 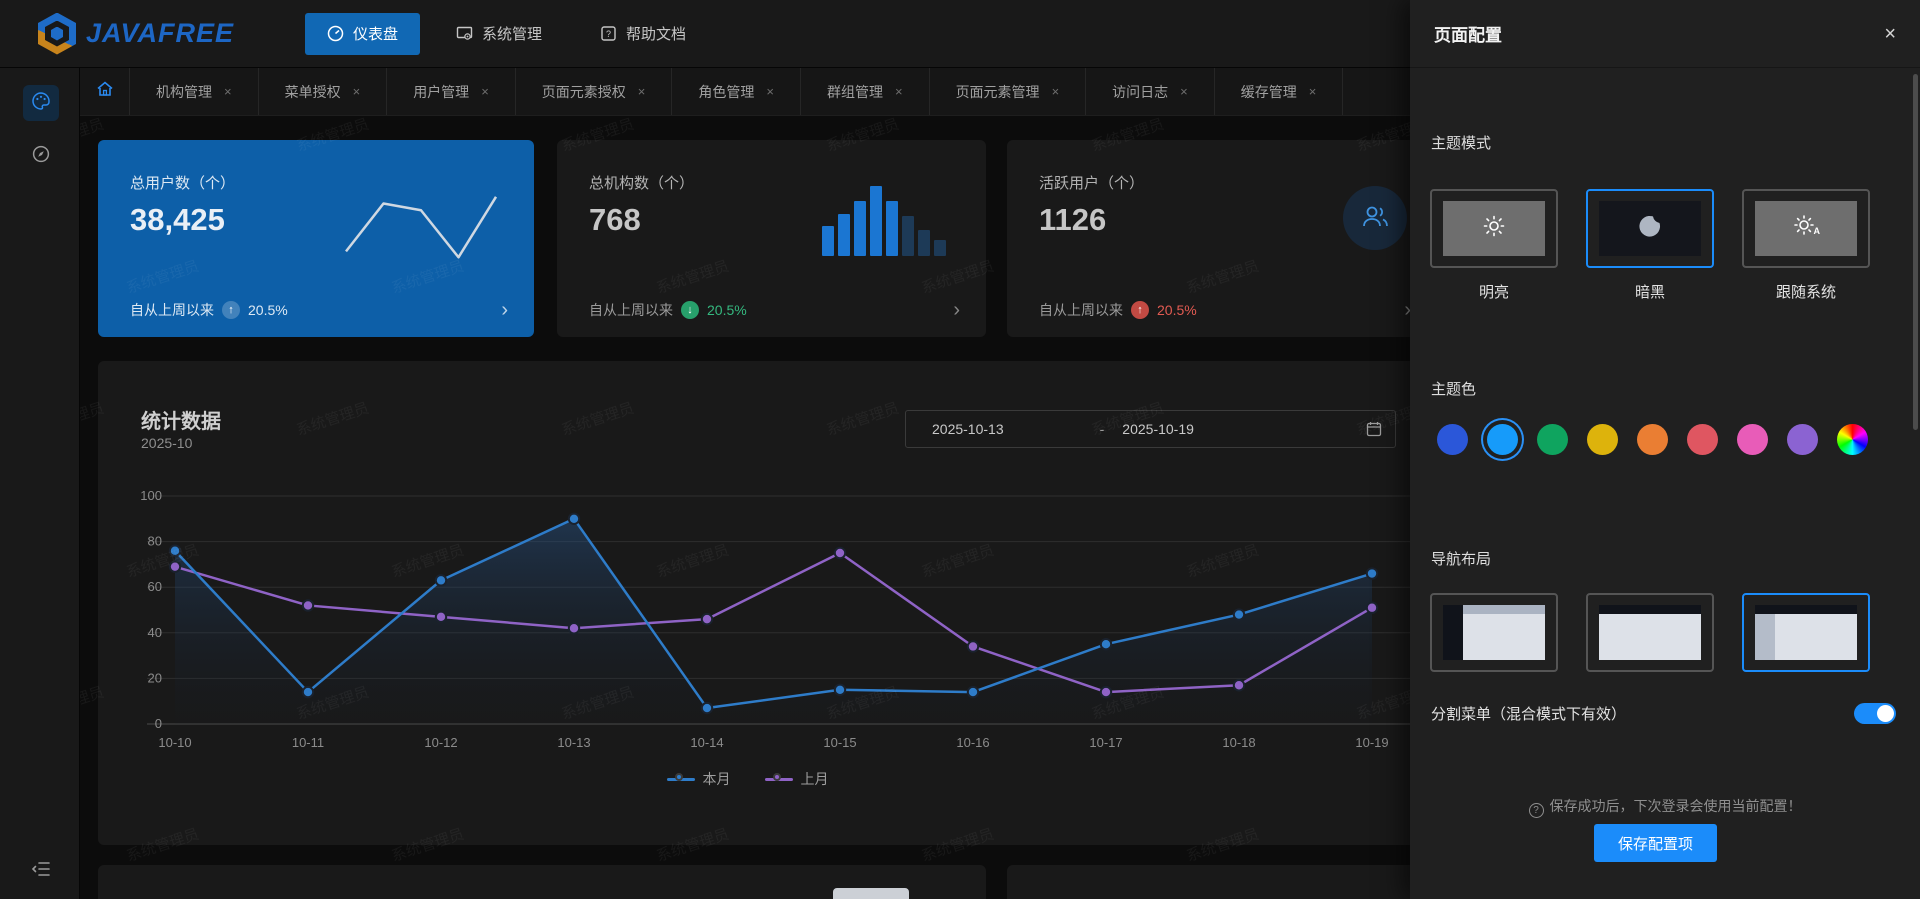 I want to click on system-settings-icon, so click(x=464, y=33).